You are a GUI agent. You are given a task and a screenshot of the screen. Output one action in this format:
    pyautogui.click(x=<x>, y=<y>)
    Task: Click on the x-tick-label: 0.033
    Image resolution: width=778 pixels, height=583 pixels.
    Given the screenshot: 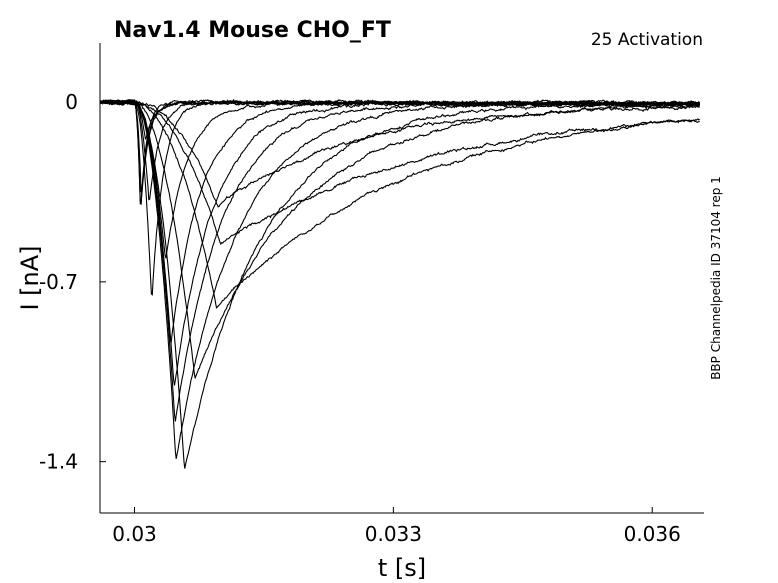 What is the action you would take?
    pyautogui.click(x=393, y=534)
    